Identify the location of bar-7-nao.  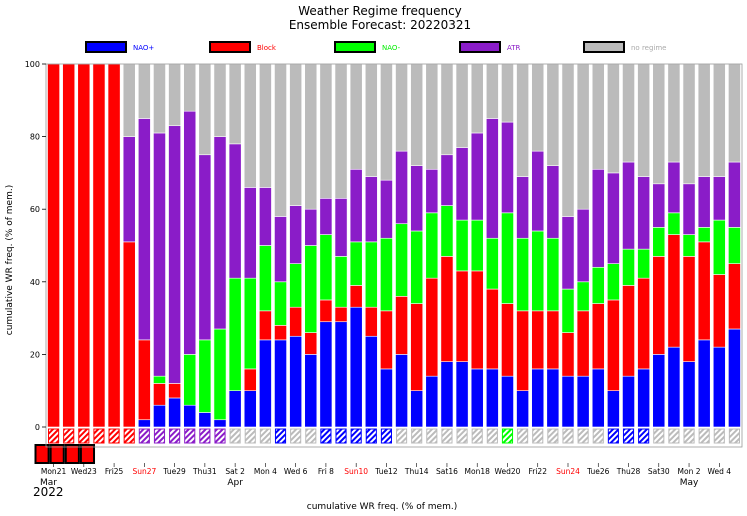
(144, 423).